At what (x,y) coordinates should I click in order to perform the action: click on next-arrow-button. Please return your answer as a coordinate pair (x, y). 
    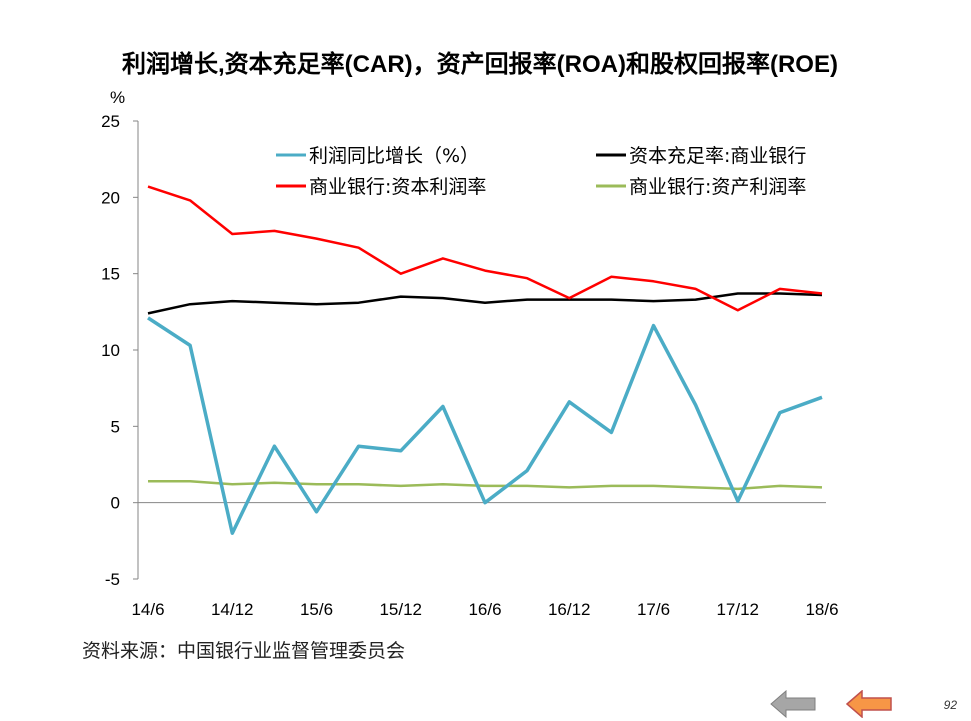
    Looking at the image, I should click on (869, 704).